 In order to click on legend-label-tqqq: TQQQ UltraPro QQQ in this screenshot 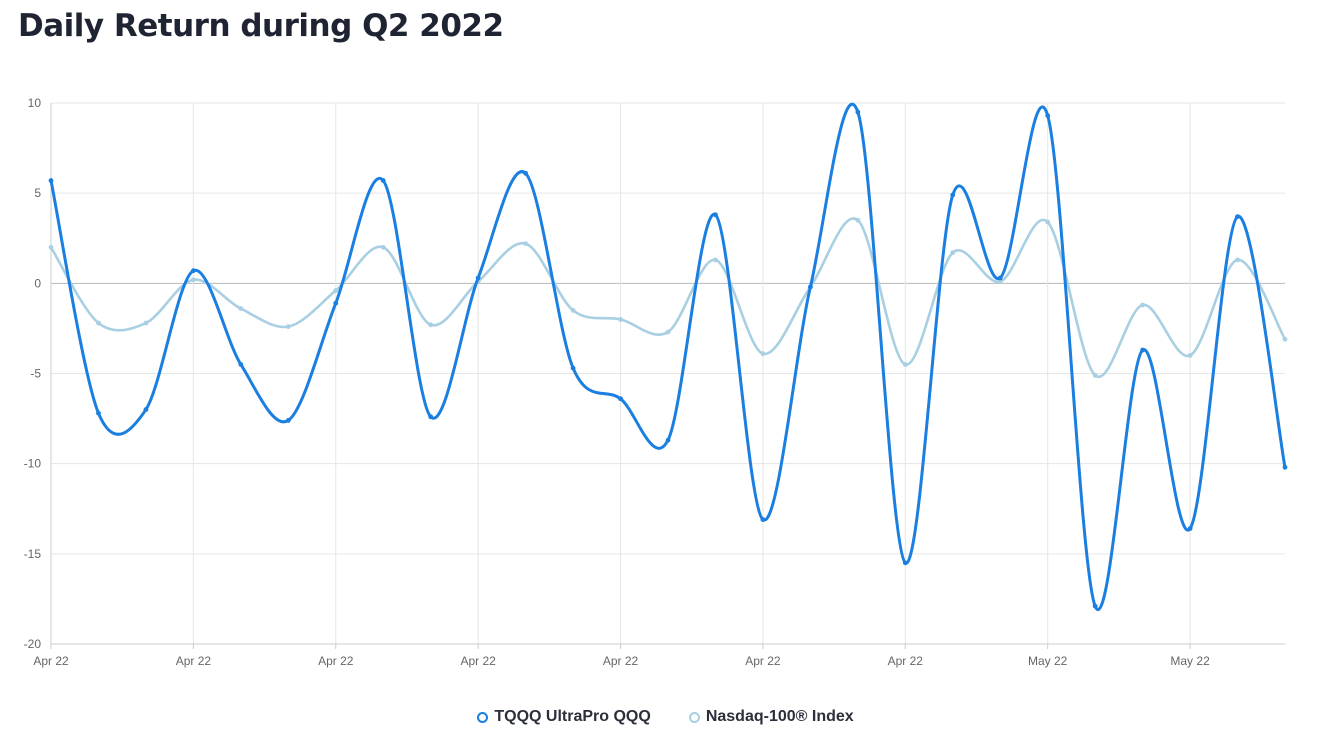, I will do `click(572, 716)`.